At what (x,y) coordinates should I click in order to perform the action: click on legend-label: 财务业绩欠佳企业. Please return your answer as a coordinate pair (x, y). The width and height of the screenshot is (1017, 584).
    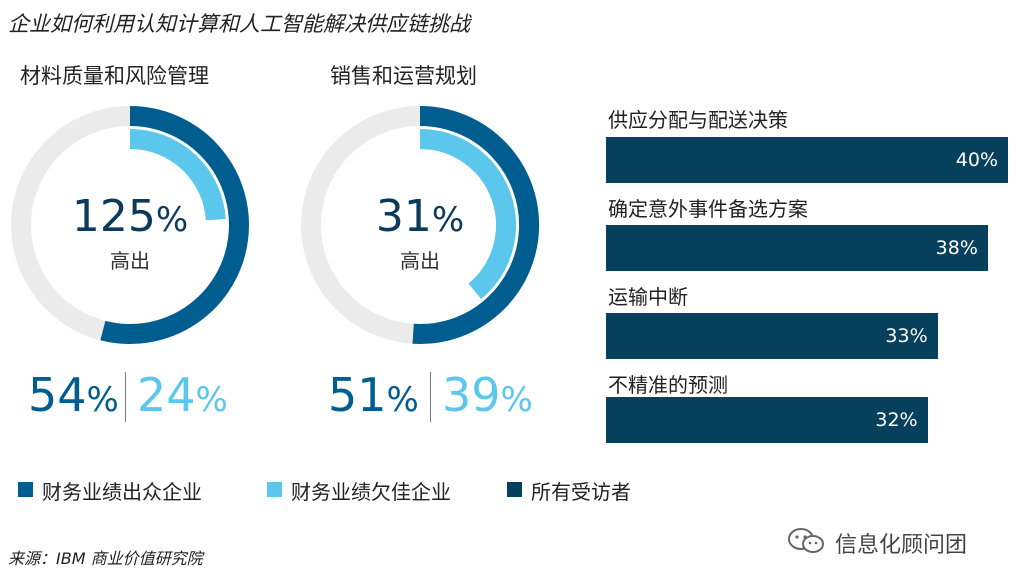
    Looking at the image, I should click on (371, 492).